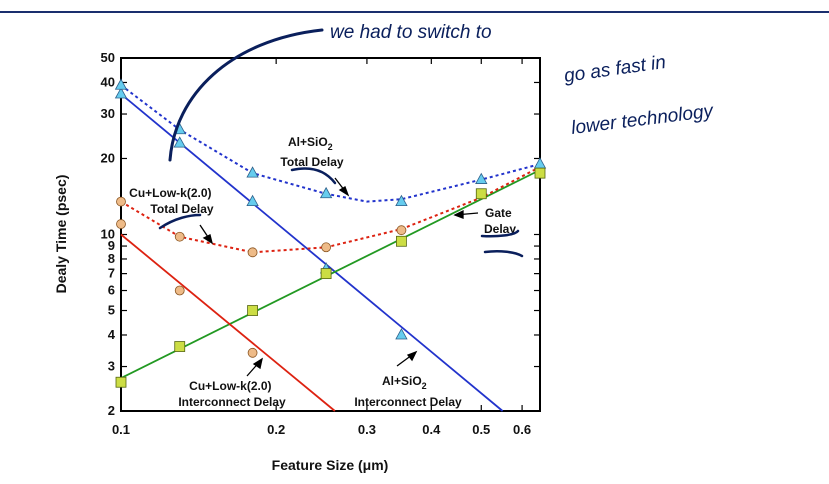 The width and height of the screenshot is (829, 484). I want to click on y-tick-label: 20, so click(108, 157).